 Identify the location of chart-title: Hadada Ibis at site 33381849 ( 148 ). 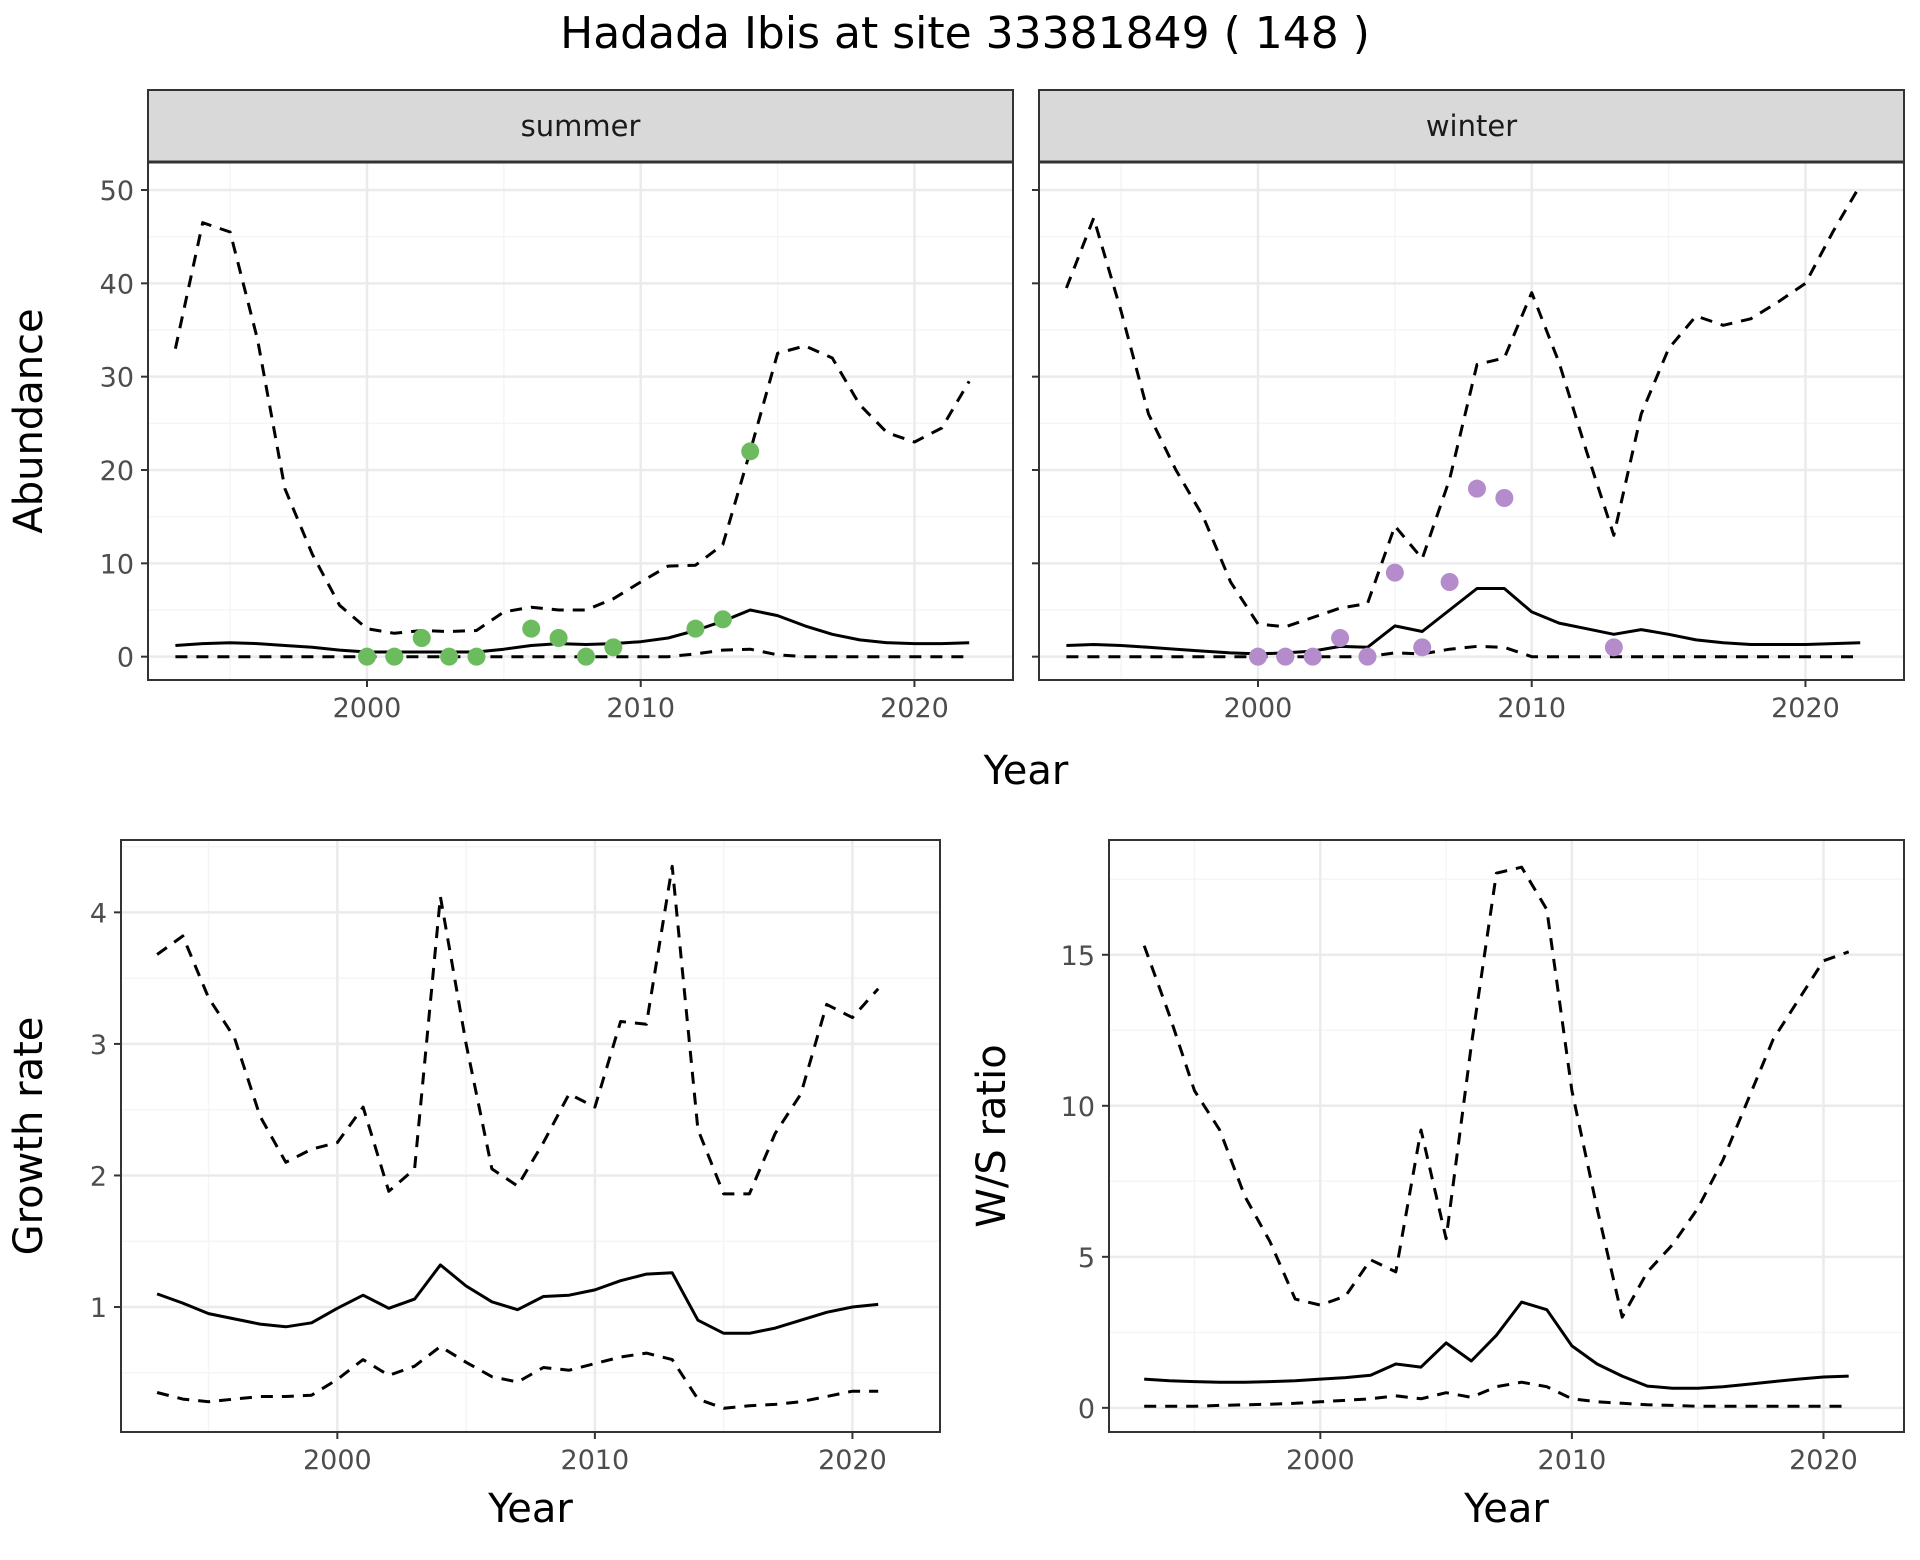
(965, 33).